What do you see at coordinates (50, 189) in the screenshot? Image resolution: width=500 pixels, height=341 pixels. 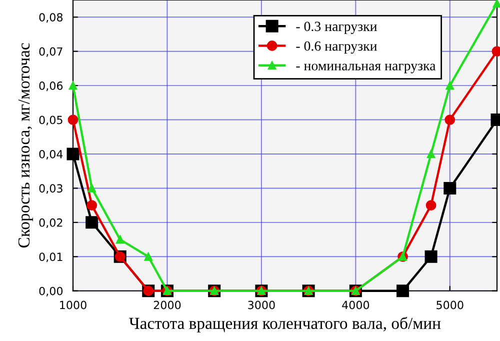 I see `y-tick-label: 0,03` at bounding box center [50, 189].